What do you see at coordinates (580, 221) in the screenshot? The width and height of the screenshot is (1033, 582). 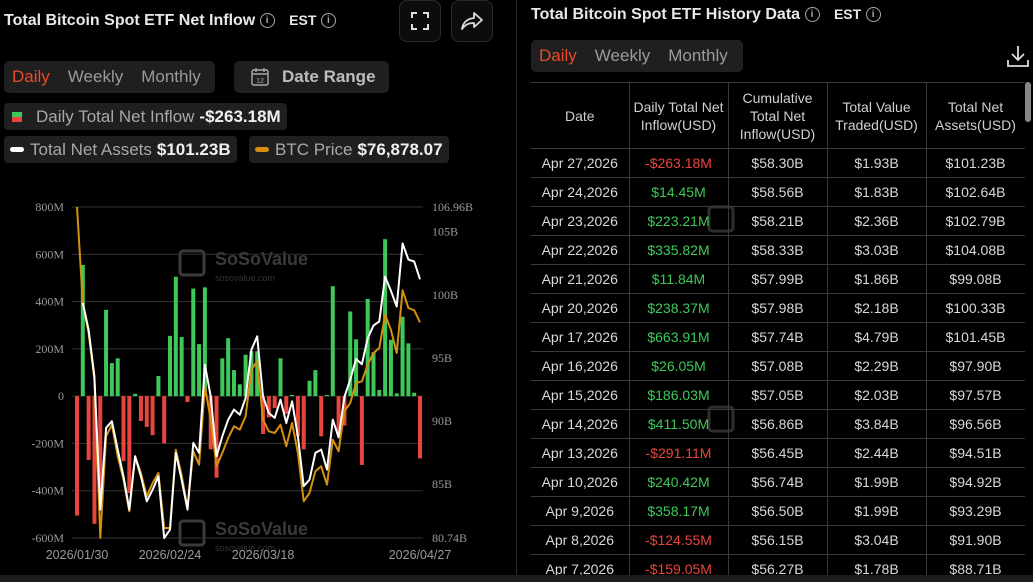 I see `date-cell: Apr 23,2026` at bounding box center [580, 221].